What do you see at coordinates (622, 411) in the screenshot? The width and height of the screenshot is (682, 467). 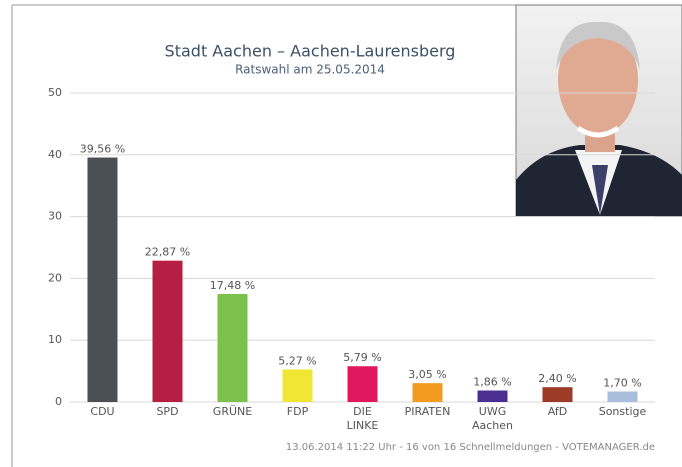 I see `x-tick-label: Sonstige` at bounding box center [622, 411].